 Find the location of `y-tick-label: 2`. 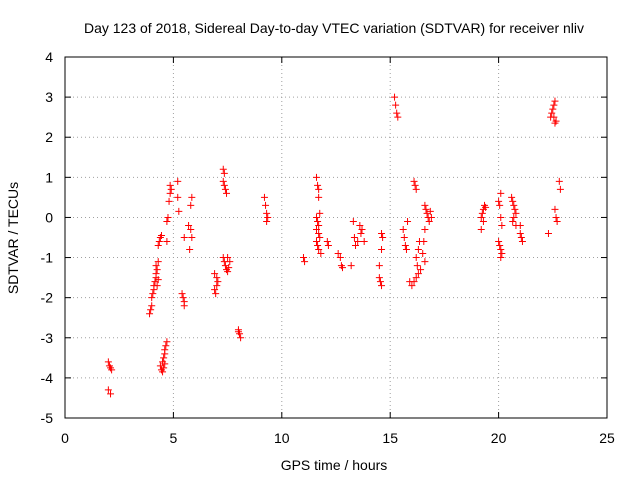

y-tick-label: 2 is located at coordinates (49, 137).